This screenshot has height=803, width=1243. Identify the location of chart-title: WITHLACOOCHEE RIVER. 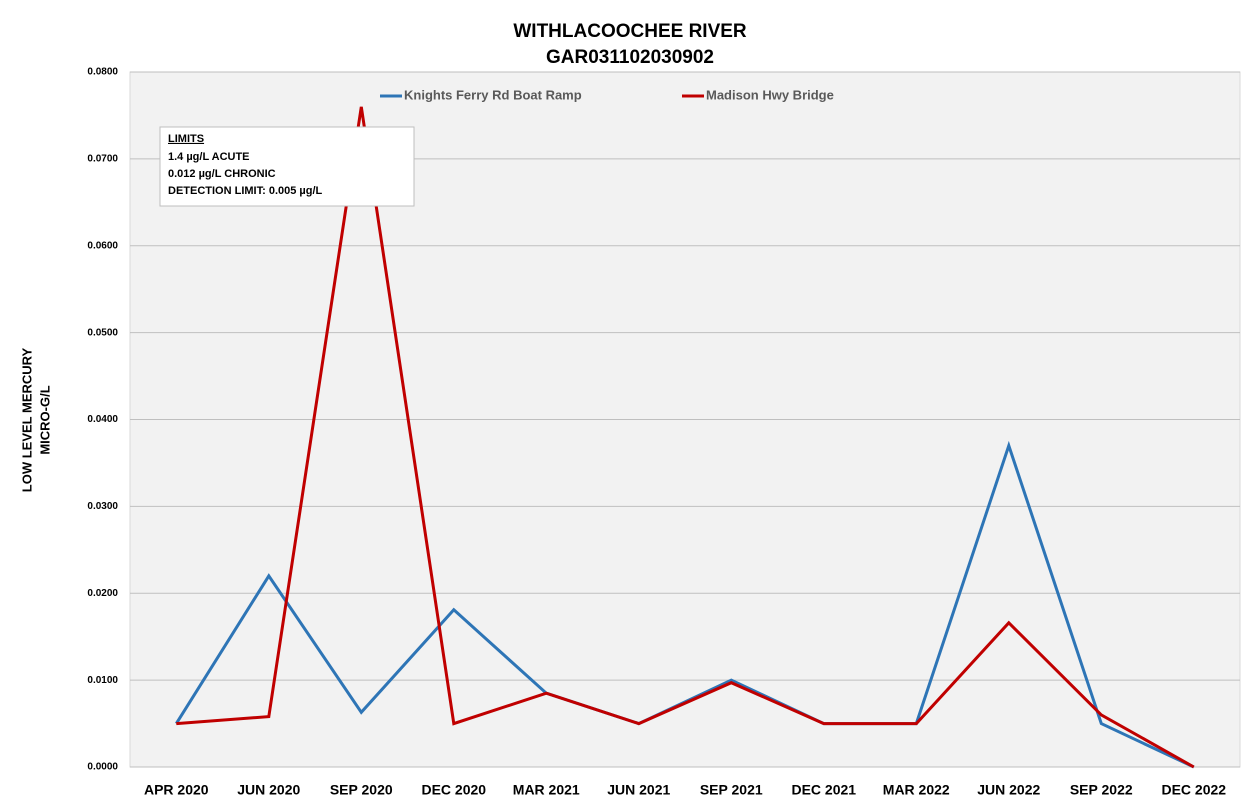
(630, 31).